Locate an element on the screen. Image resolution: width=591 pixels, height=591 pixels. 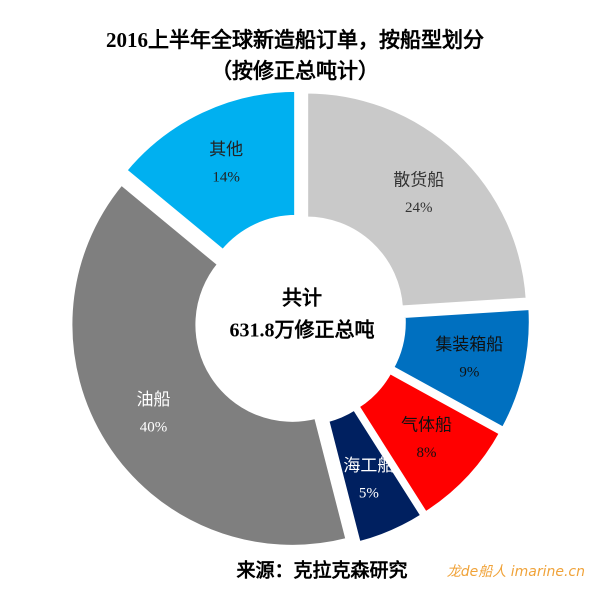
slice-label: 海工船 is located at coordinates (368, 465).